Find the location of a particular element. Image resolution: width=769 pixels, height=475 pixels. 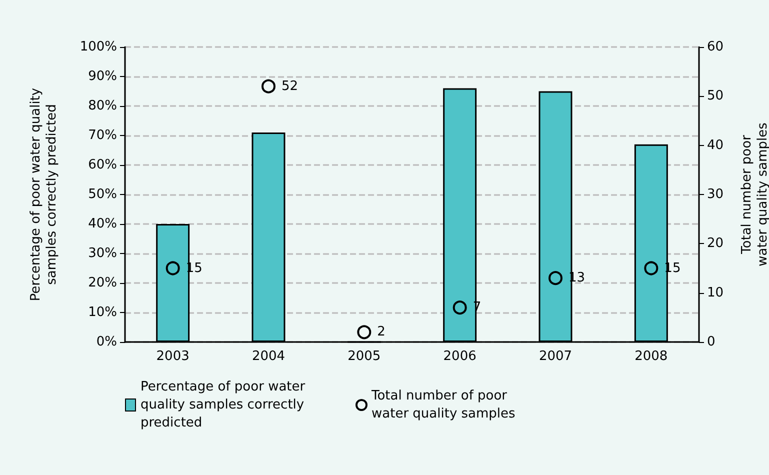

x-tick-label: 2006 is located at coordinates (459, 356).